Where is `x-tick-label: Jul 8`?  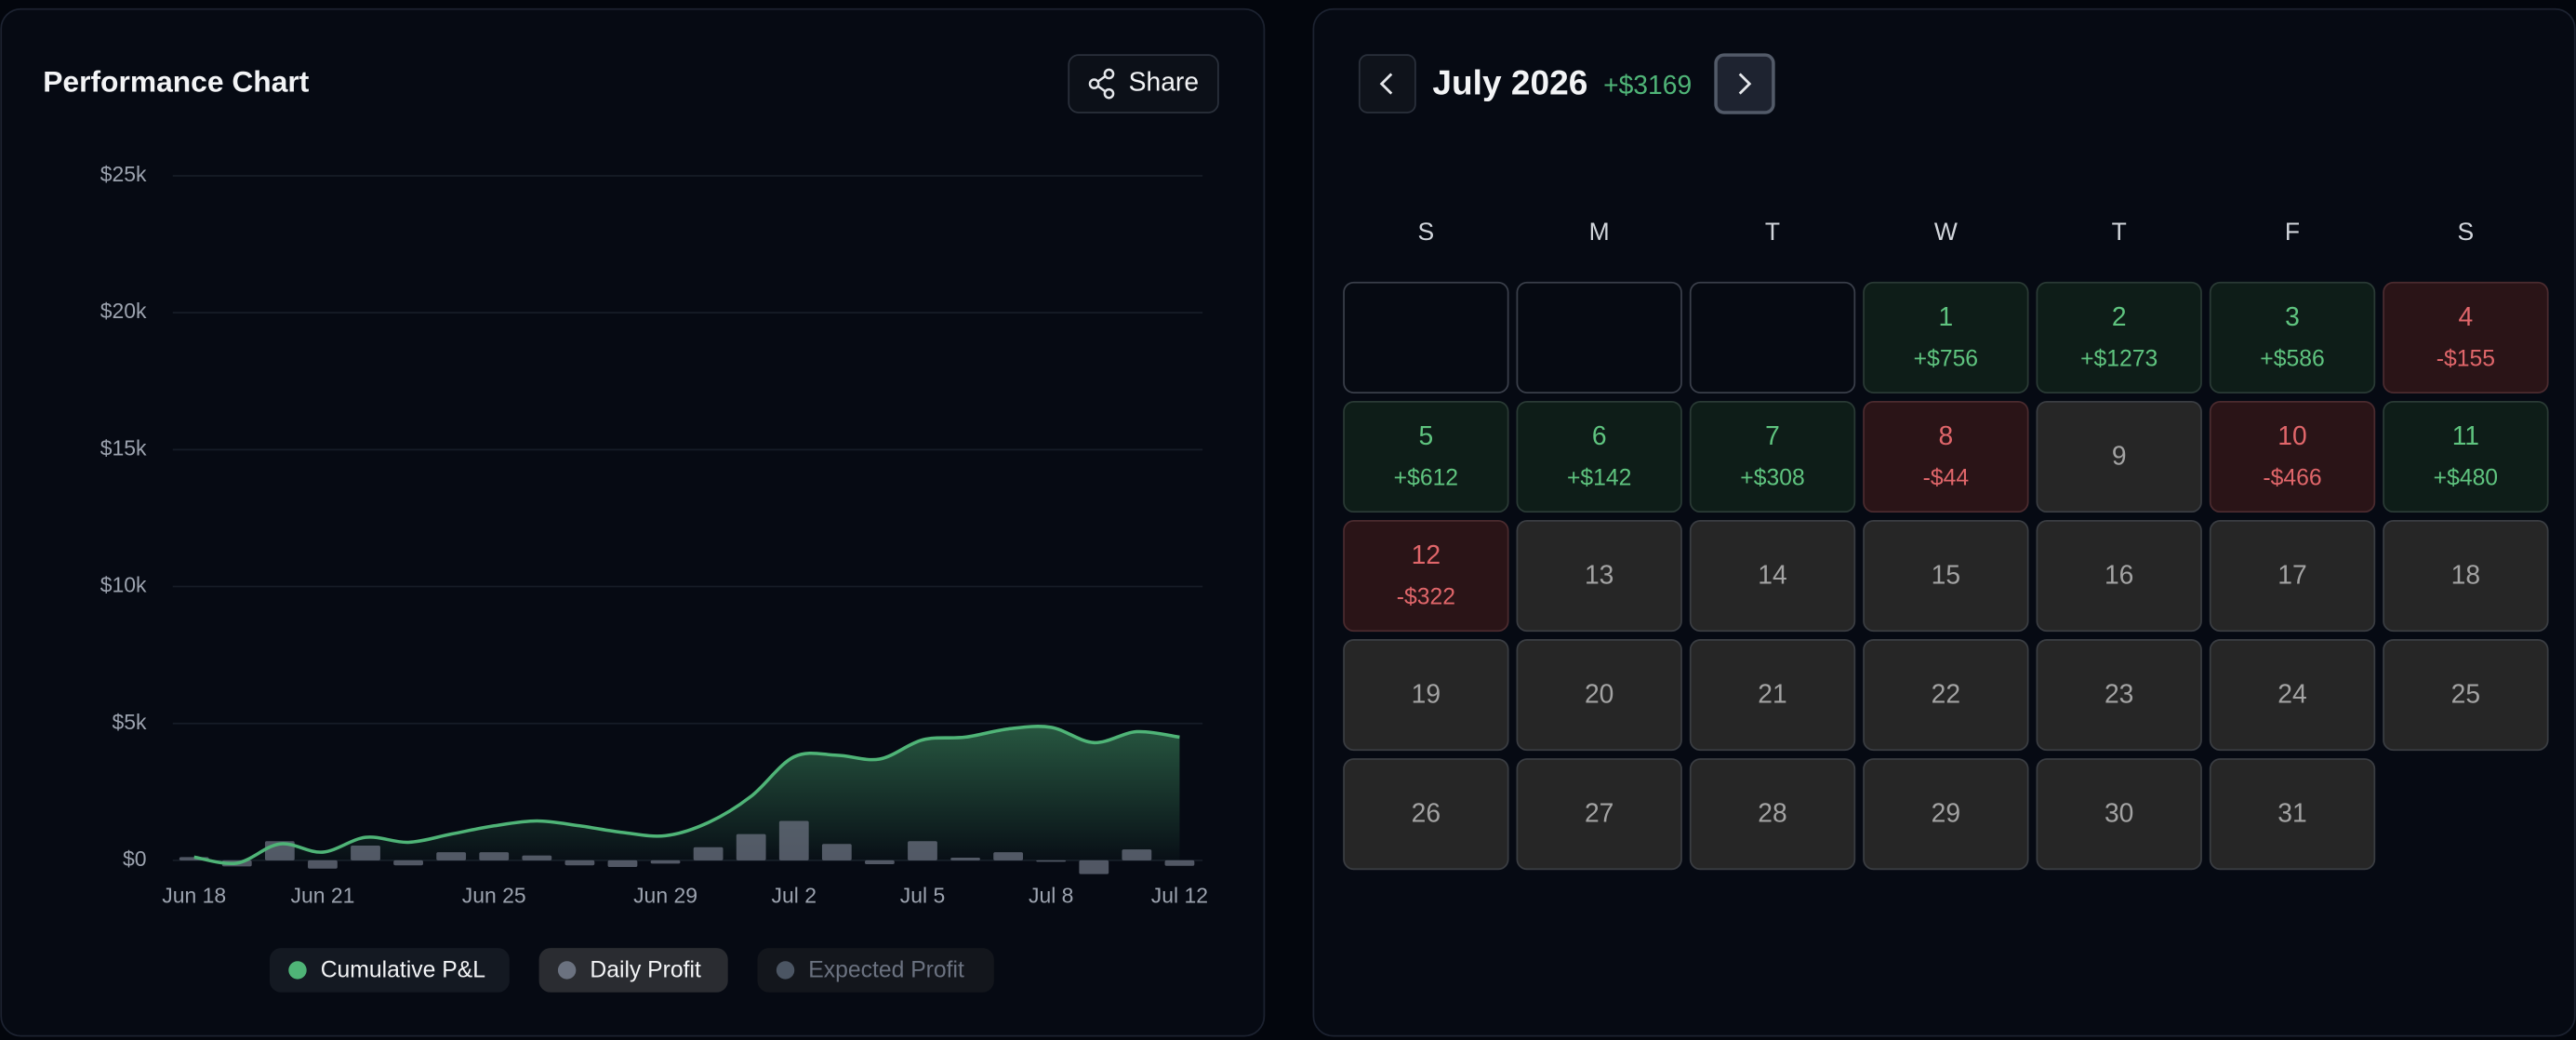 x-tick-label: Jul 8 is located at coordinates (1051, 895).